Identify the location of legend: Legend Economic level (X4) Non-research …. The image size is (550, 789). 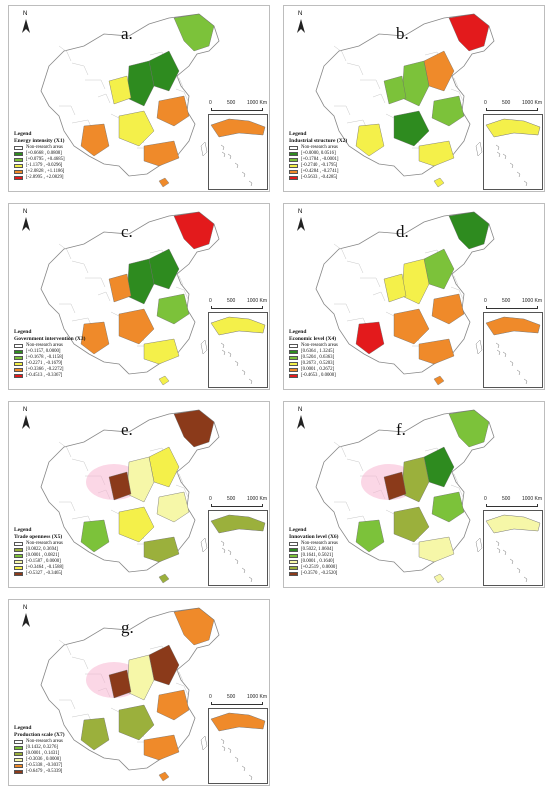
(344, 354).